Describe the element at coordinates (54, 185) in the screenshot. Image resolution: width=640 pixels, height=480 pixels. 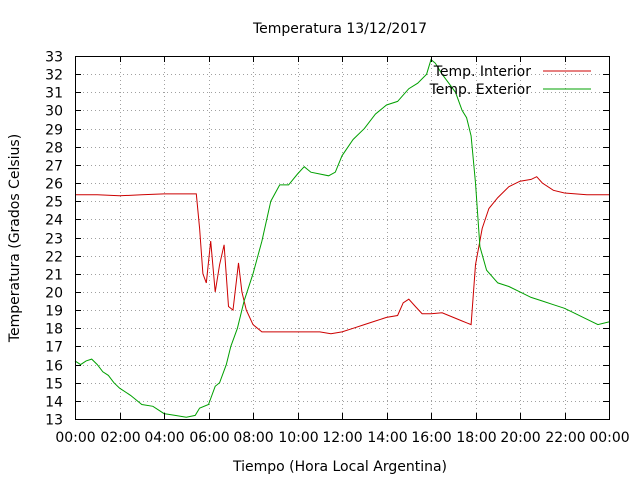
I see `y-tick-label: 26` at that location.